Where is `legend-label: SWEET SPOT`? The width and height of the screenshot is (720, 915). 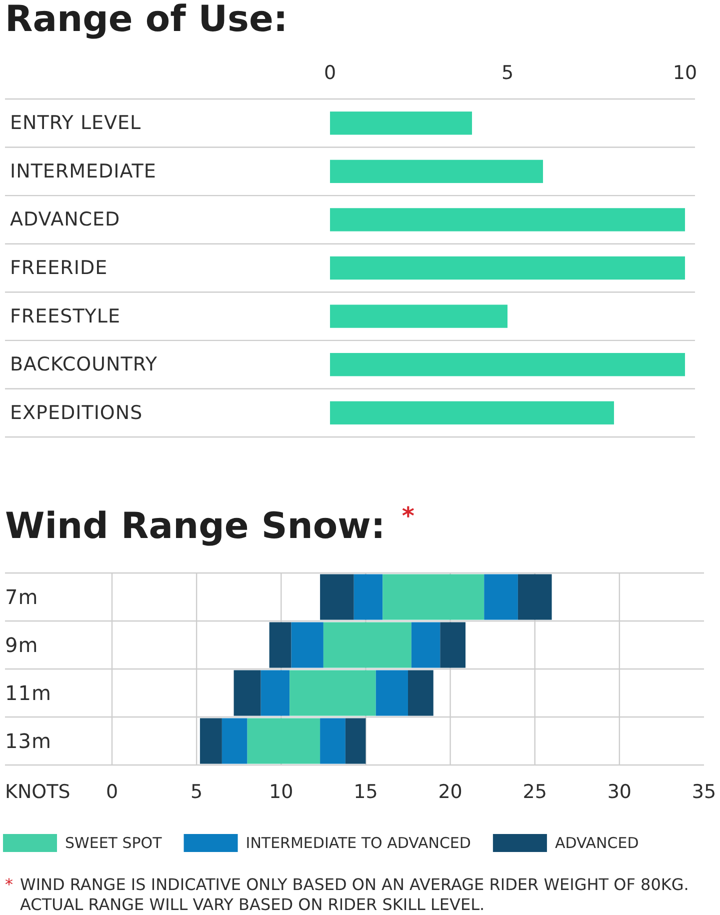 legend-label: SWEET SPOT is located at coordinates (114, 843).